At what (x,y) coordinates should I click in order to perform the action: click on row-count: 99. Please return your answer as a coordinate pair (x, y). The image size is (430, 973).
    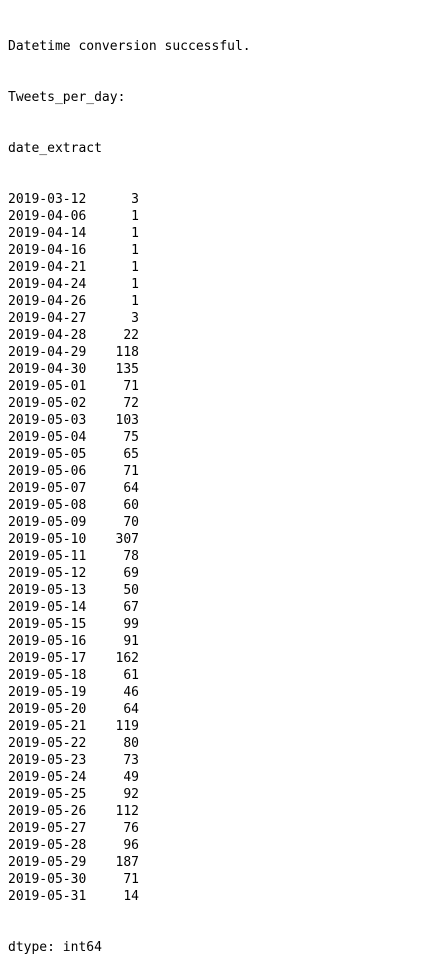
    Looking at the image, I should click on (131, 624).